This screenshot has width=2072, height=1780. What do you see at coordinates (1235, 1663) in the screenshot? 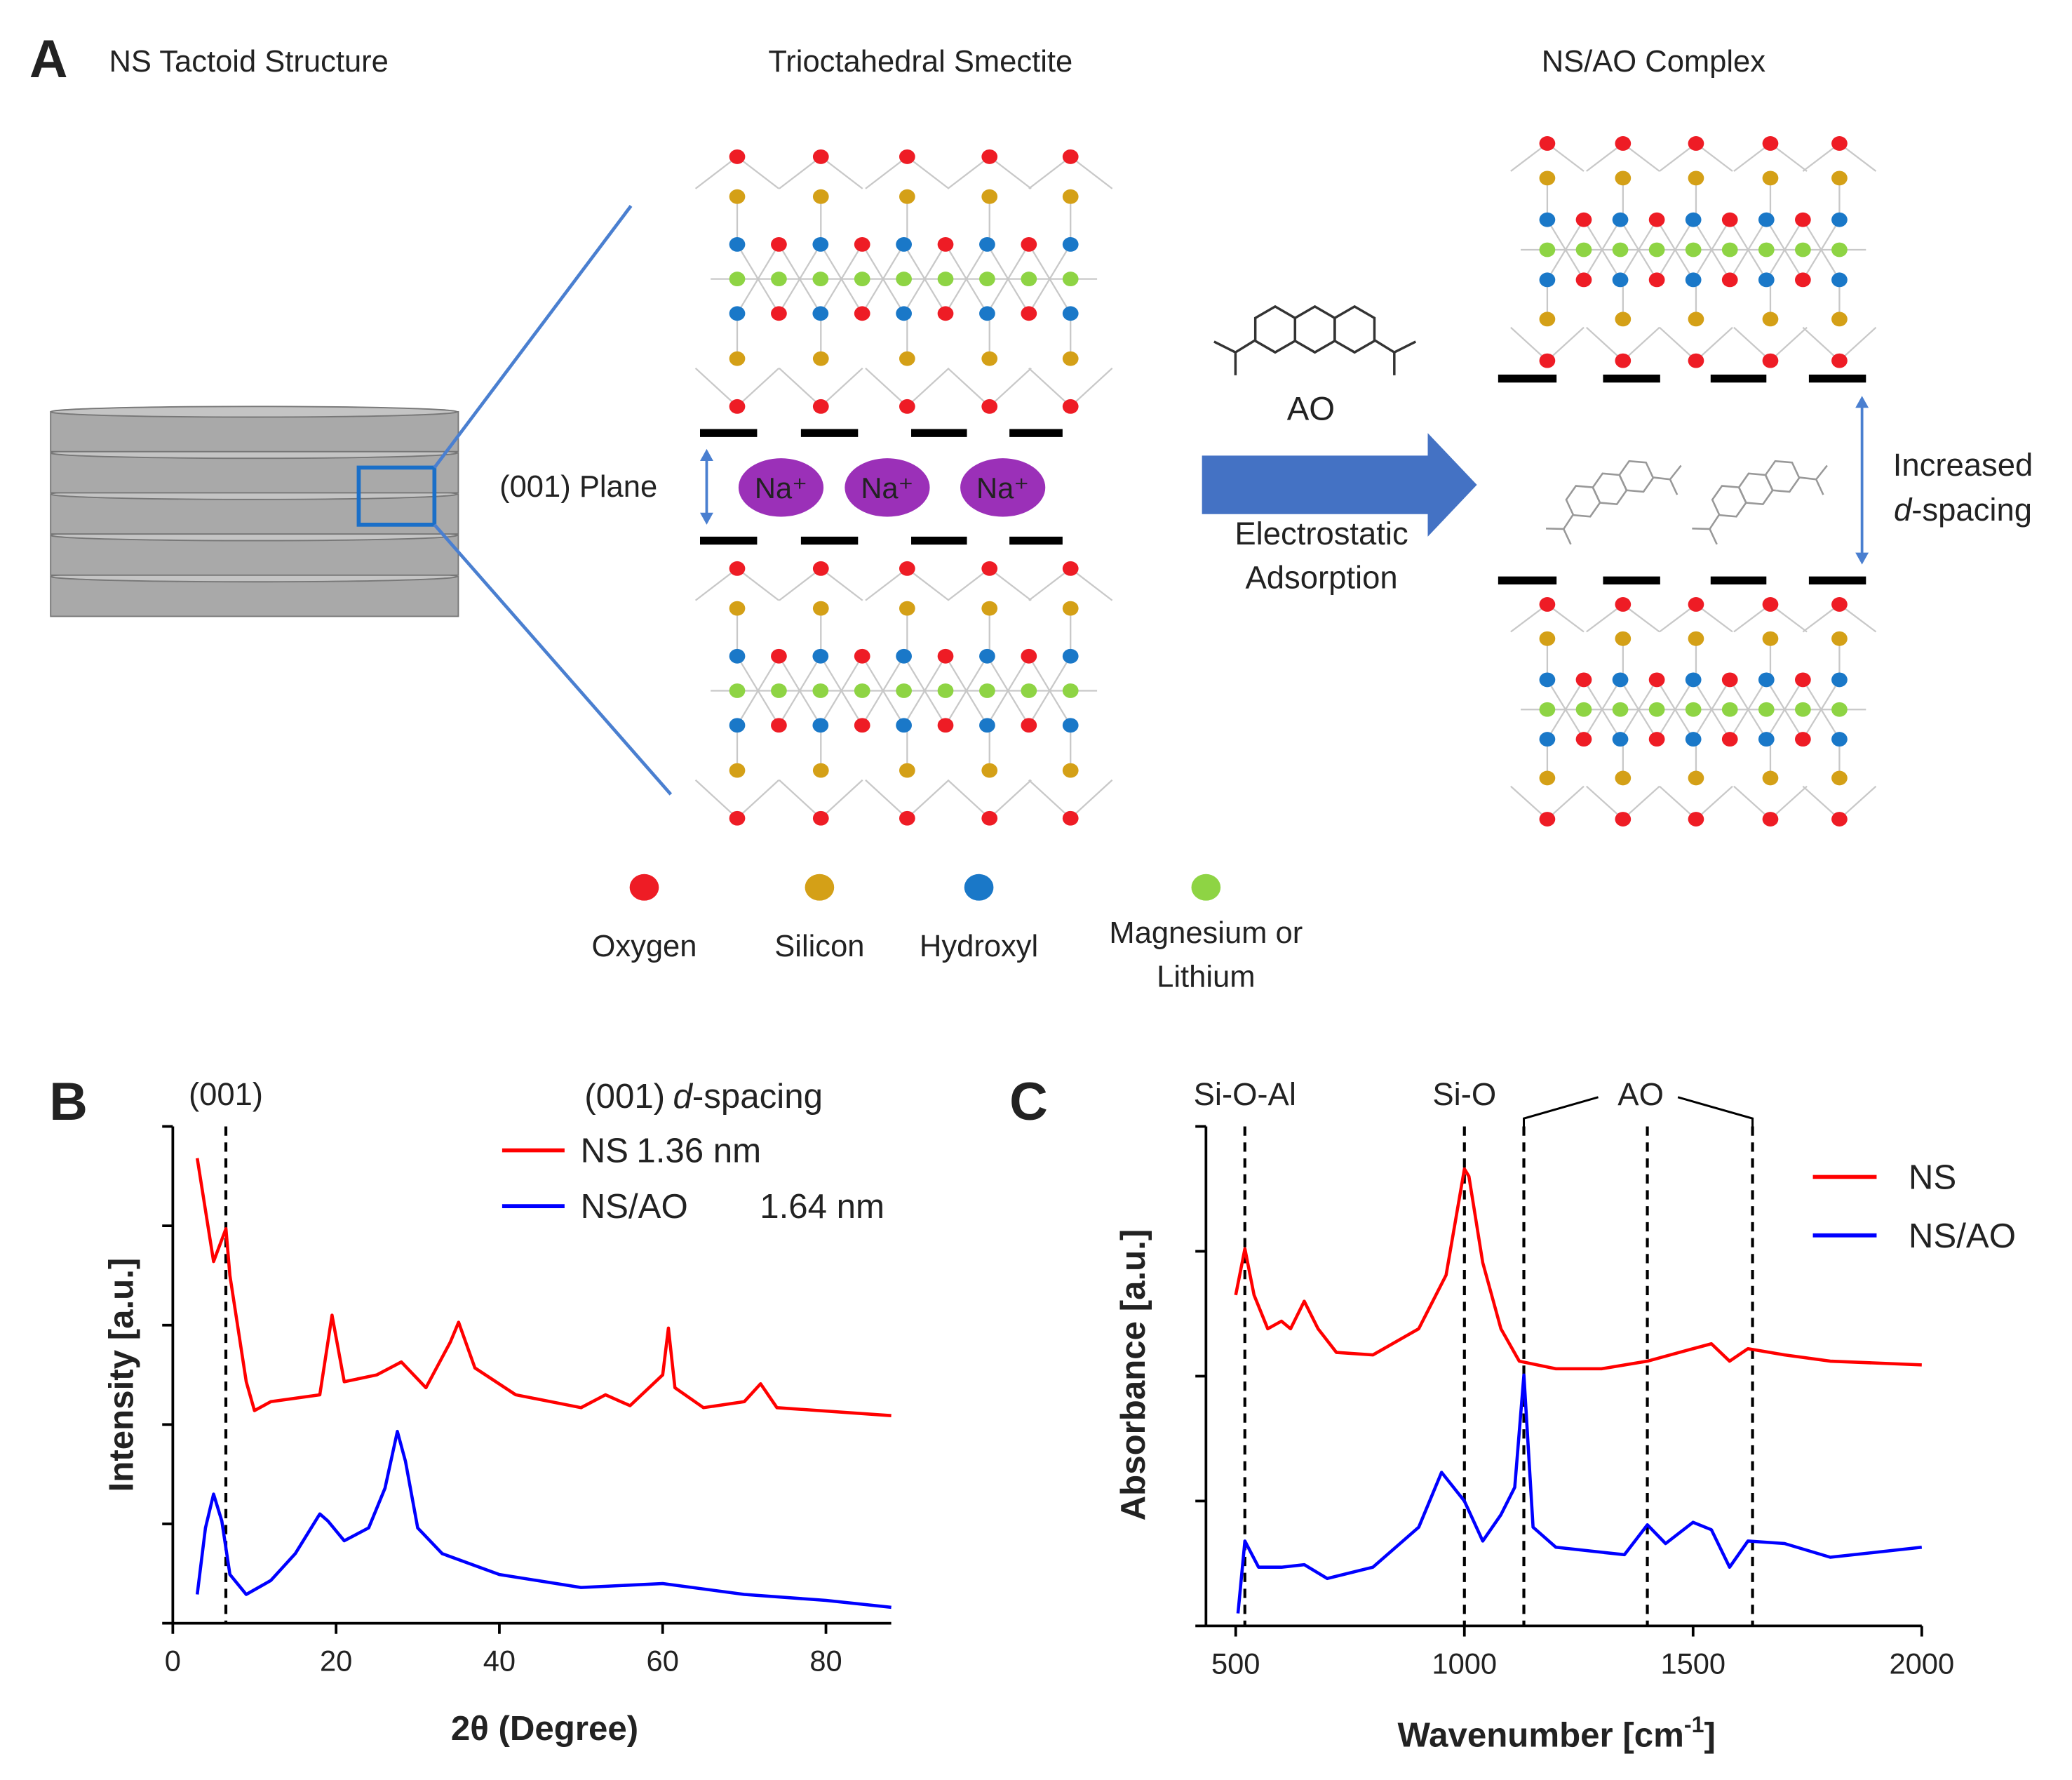
I see `x-tick-label: 500` at bounding box center [1235, 1663].